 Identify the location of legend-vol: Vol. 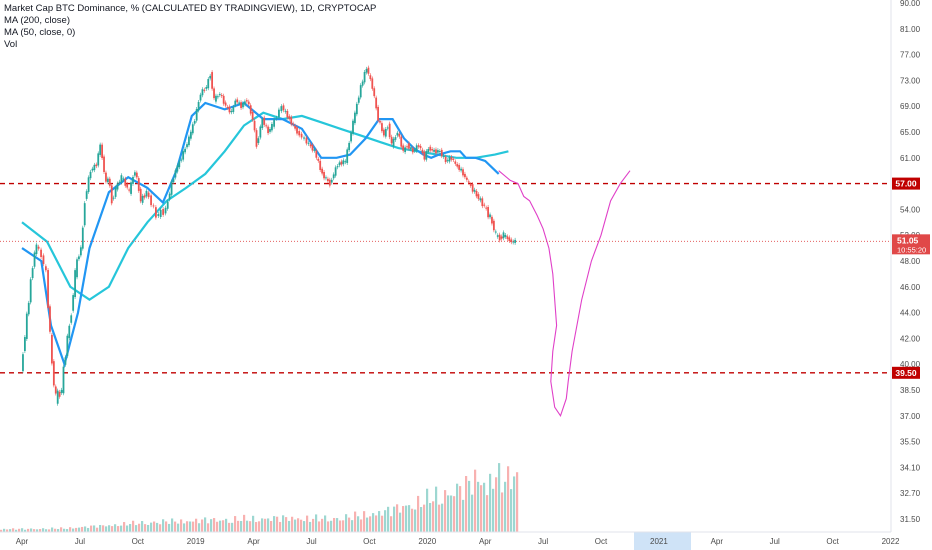
(11, 44).